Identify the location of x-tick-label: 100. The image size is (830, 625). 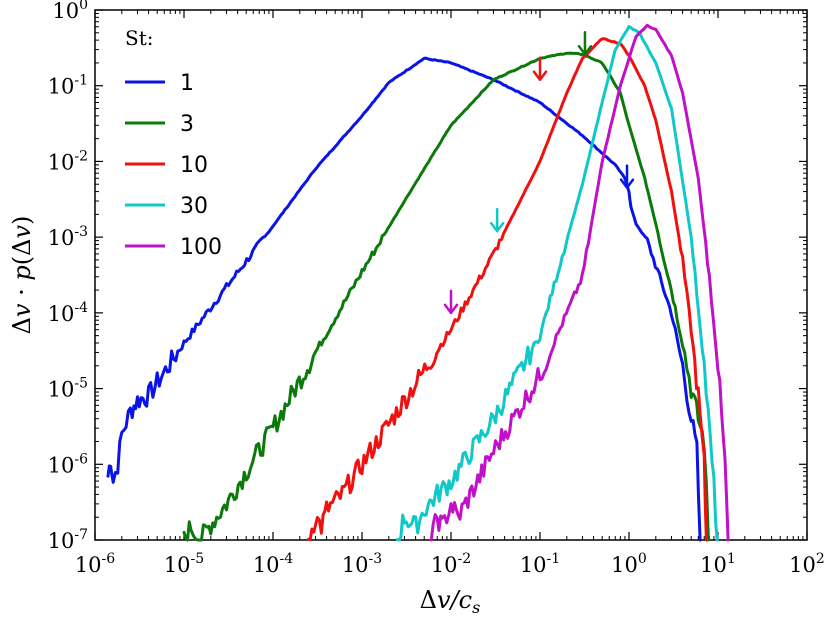
(629, 564).